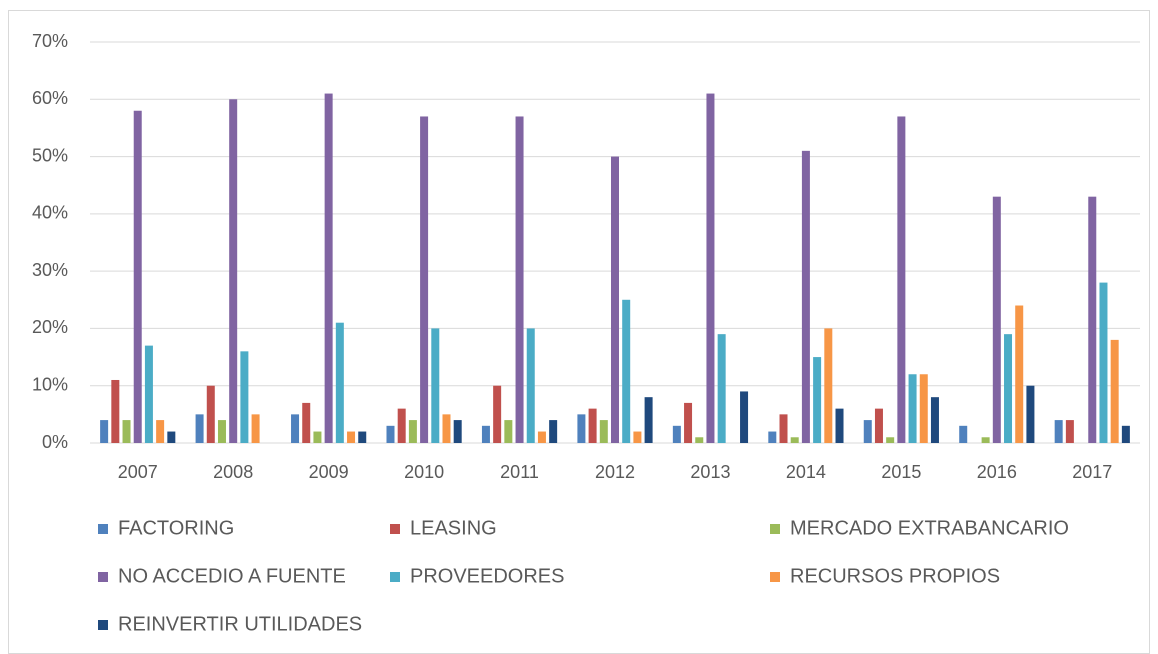 The width and height of the screenshot is (1158, 654). Describe the element at coordinates (240, 624) in the screenshot. I see `legend-label: REINVERTIR UTILIDADES` at that location.